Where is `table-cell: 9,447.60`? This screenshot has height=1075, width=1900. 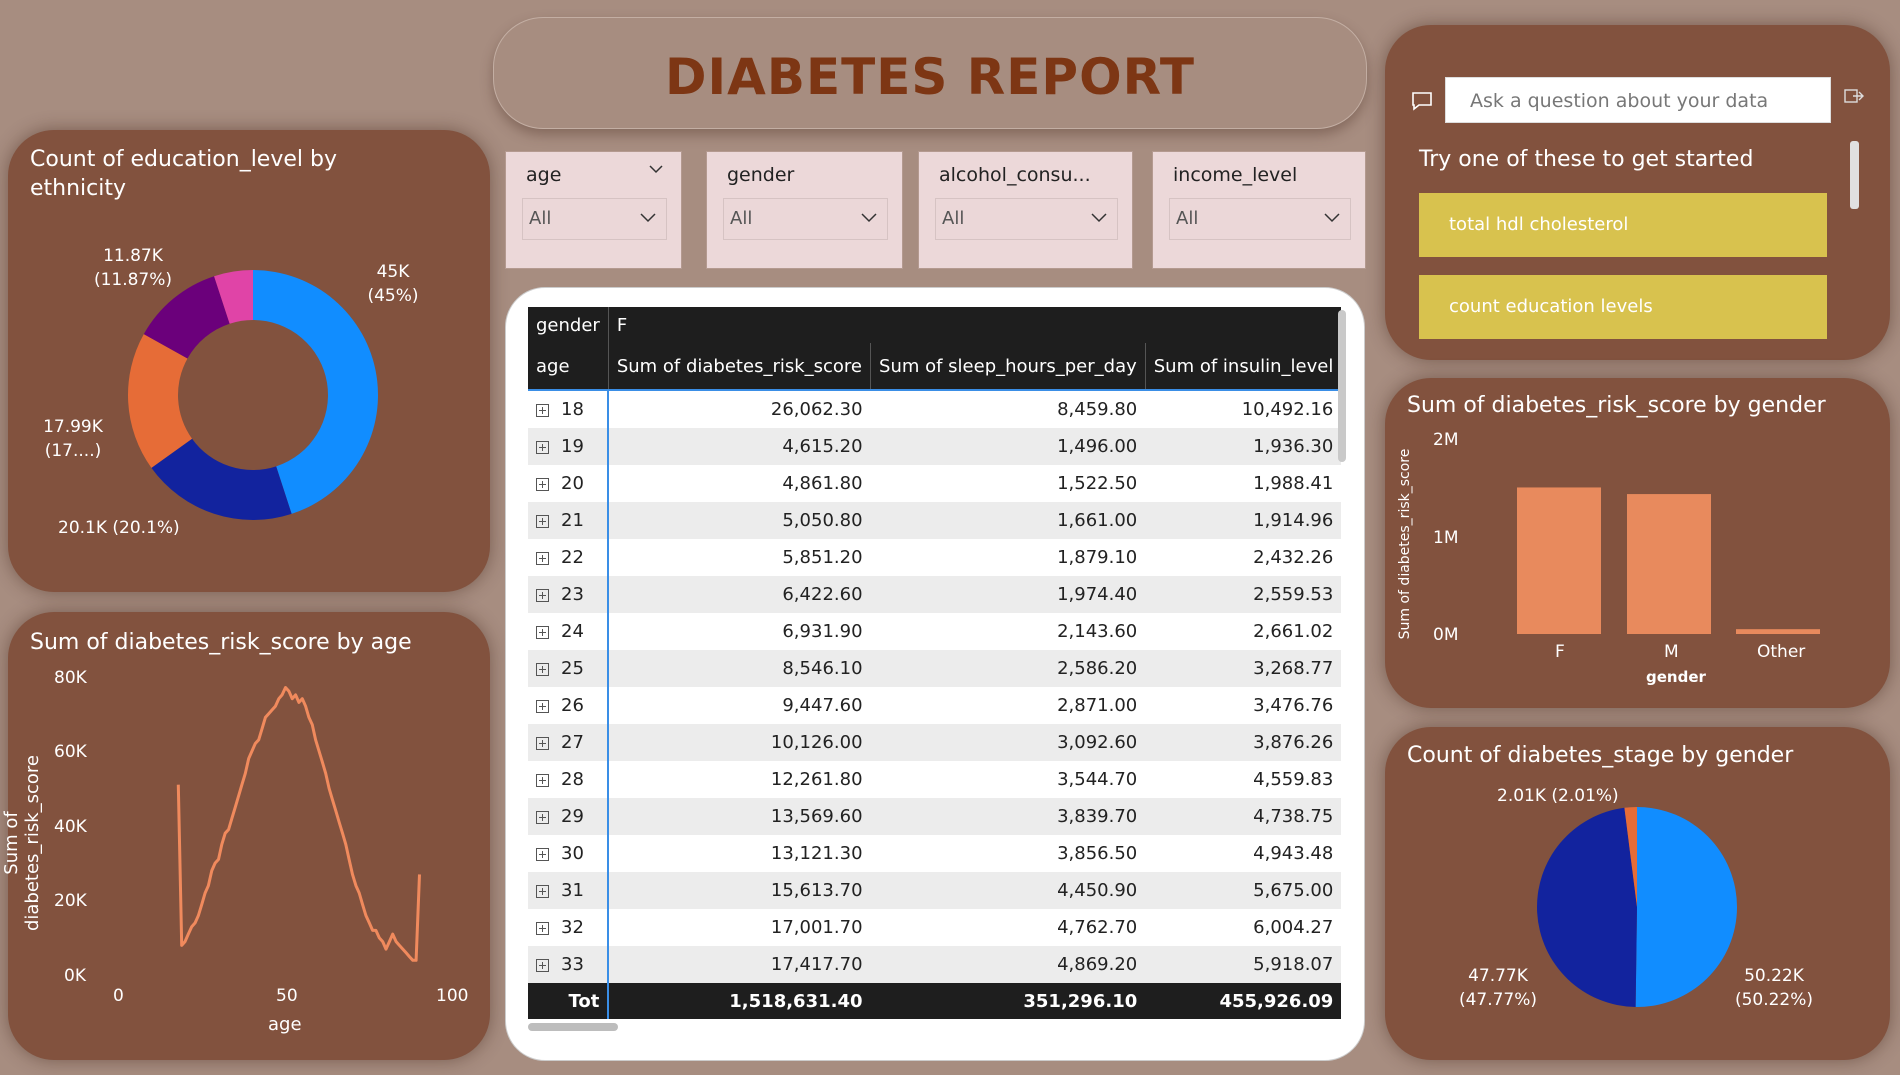 table-cell: 9,447.60 is located at coordinates (822, 705).